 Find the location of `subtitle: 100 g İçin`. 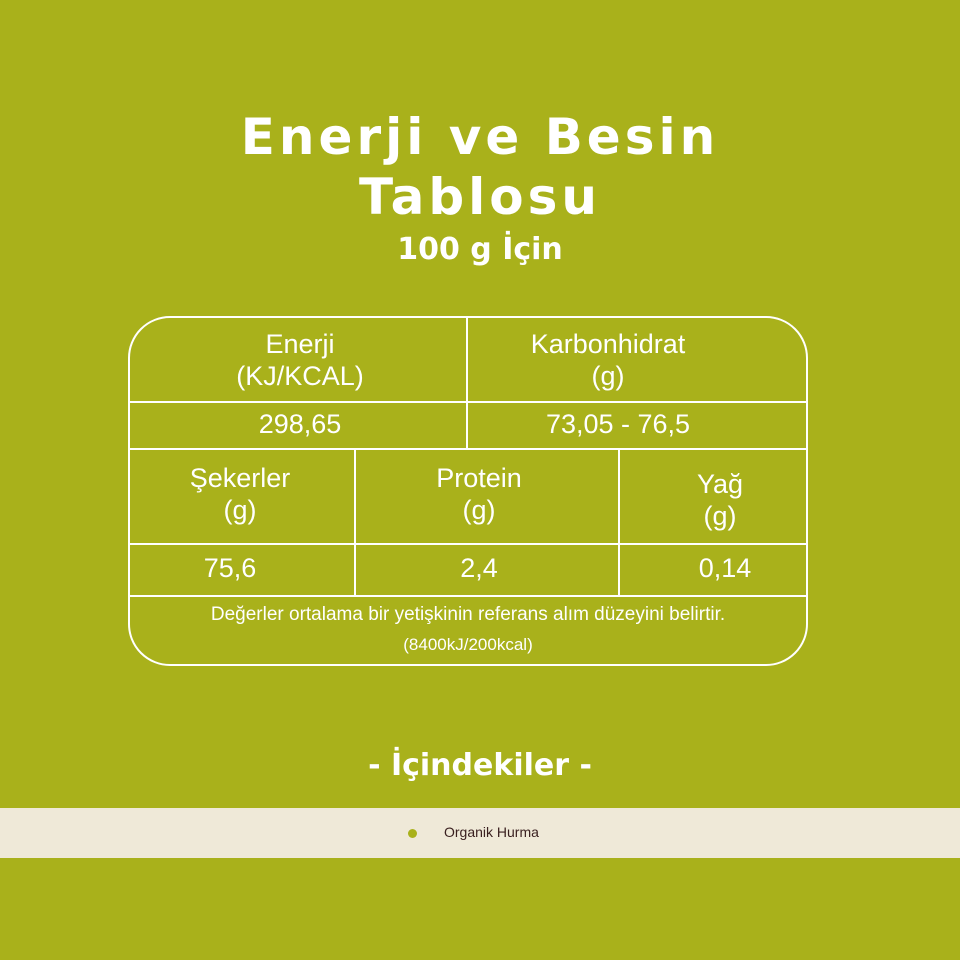

subtitle: 100 g İçin is located at coordinates (480, 249).